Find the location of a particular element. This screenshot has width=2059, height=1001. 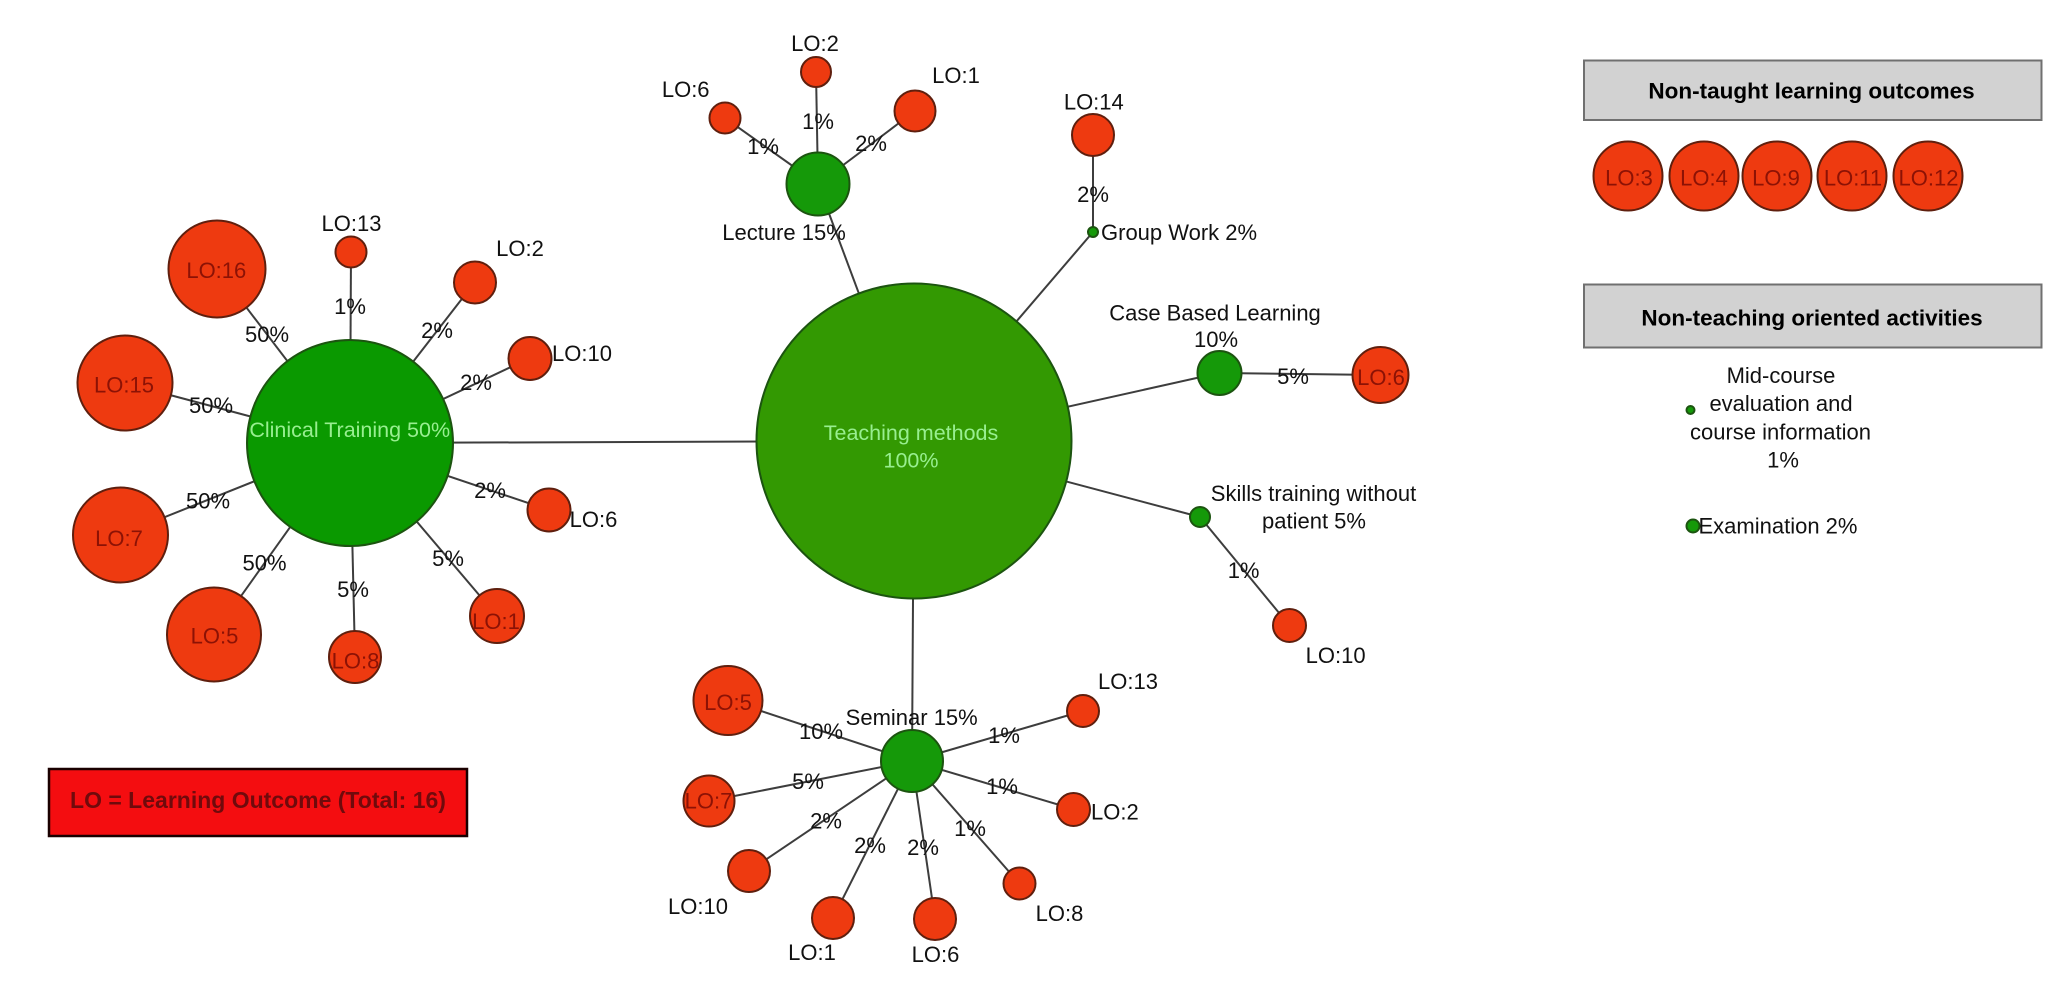

svg-text: Case Based Learning is located at coordinates (1215, 313).